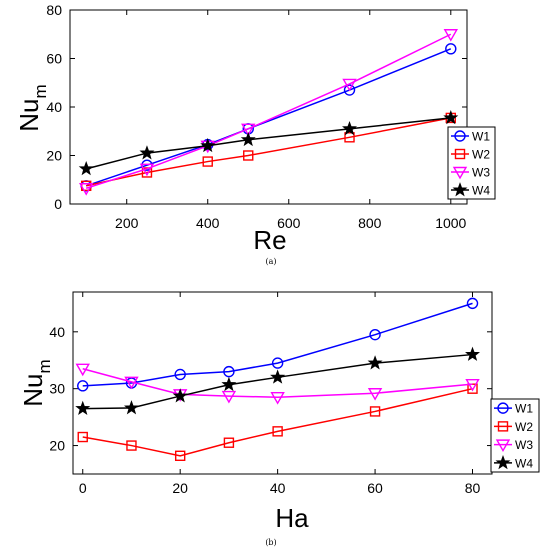  I want to click on panel-label: (a), so click(270, 261).